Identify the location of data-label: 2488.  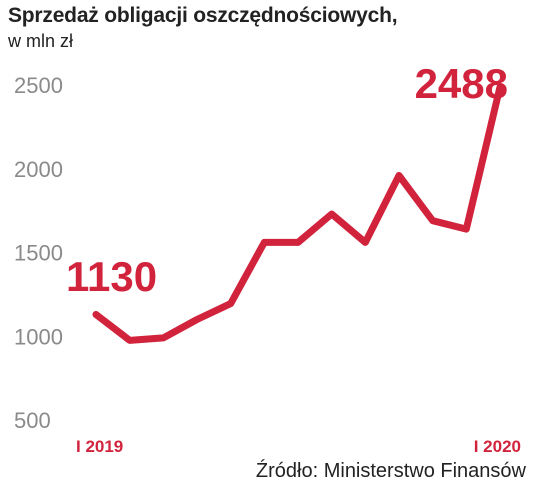
(461, 83).